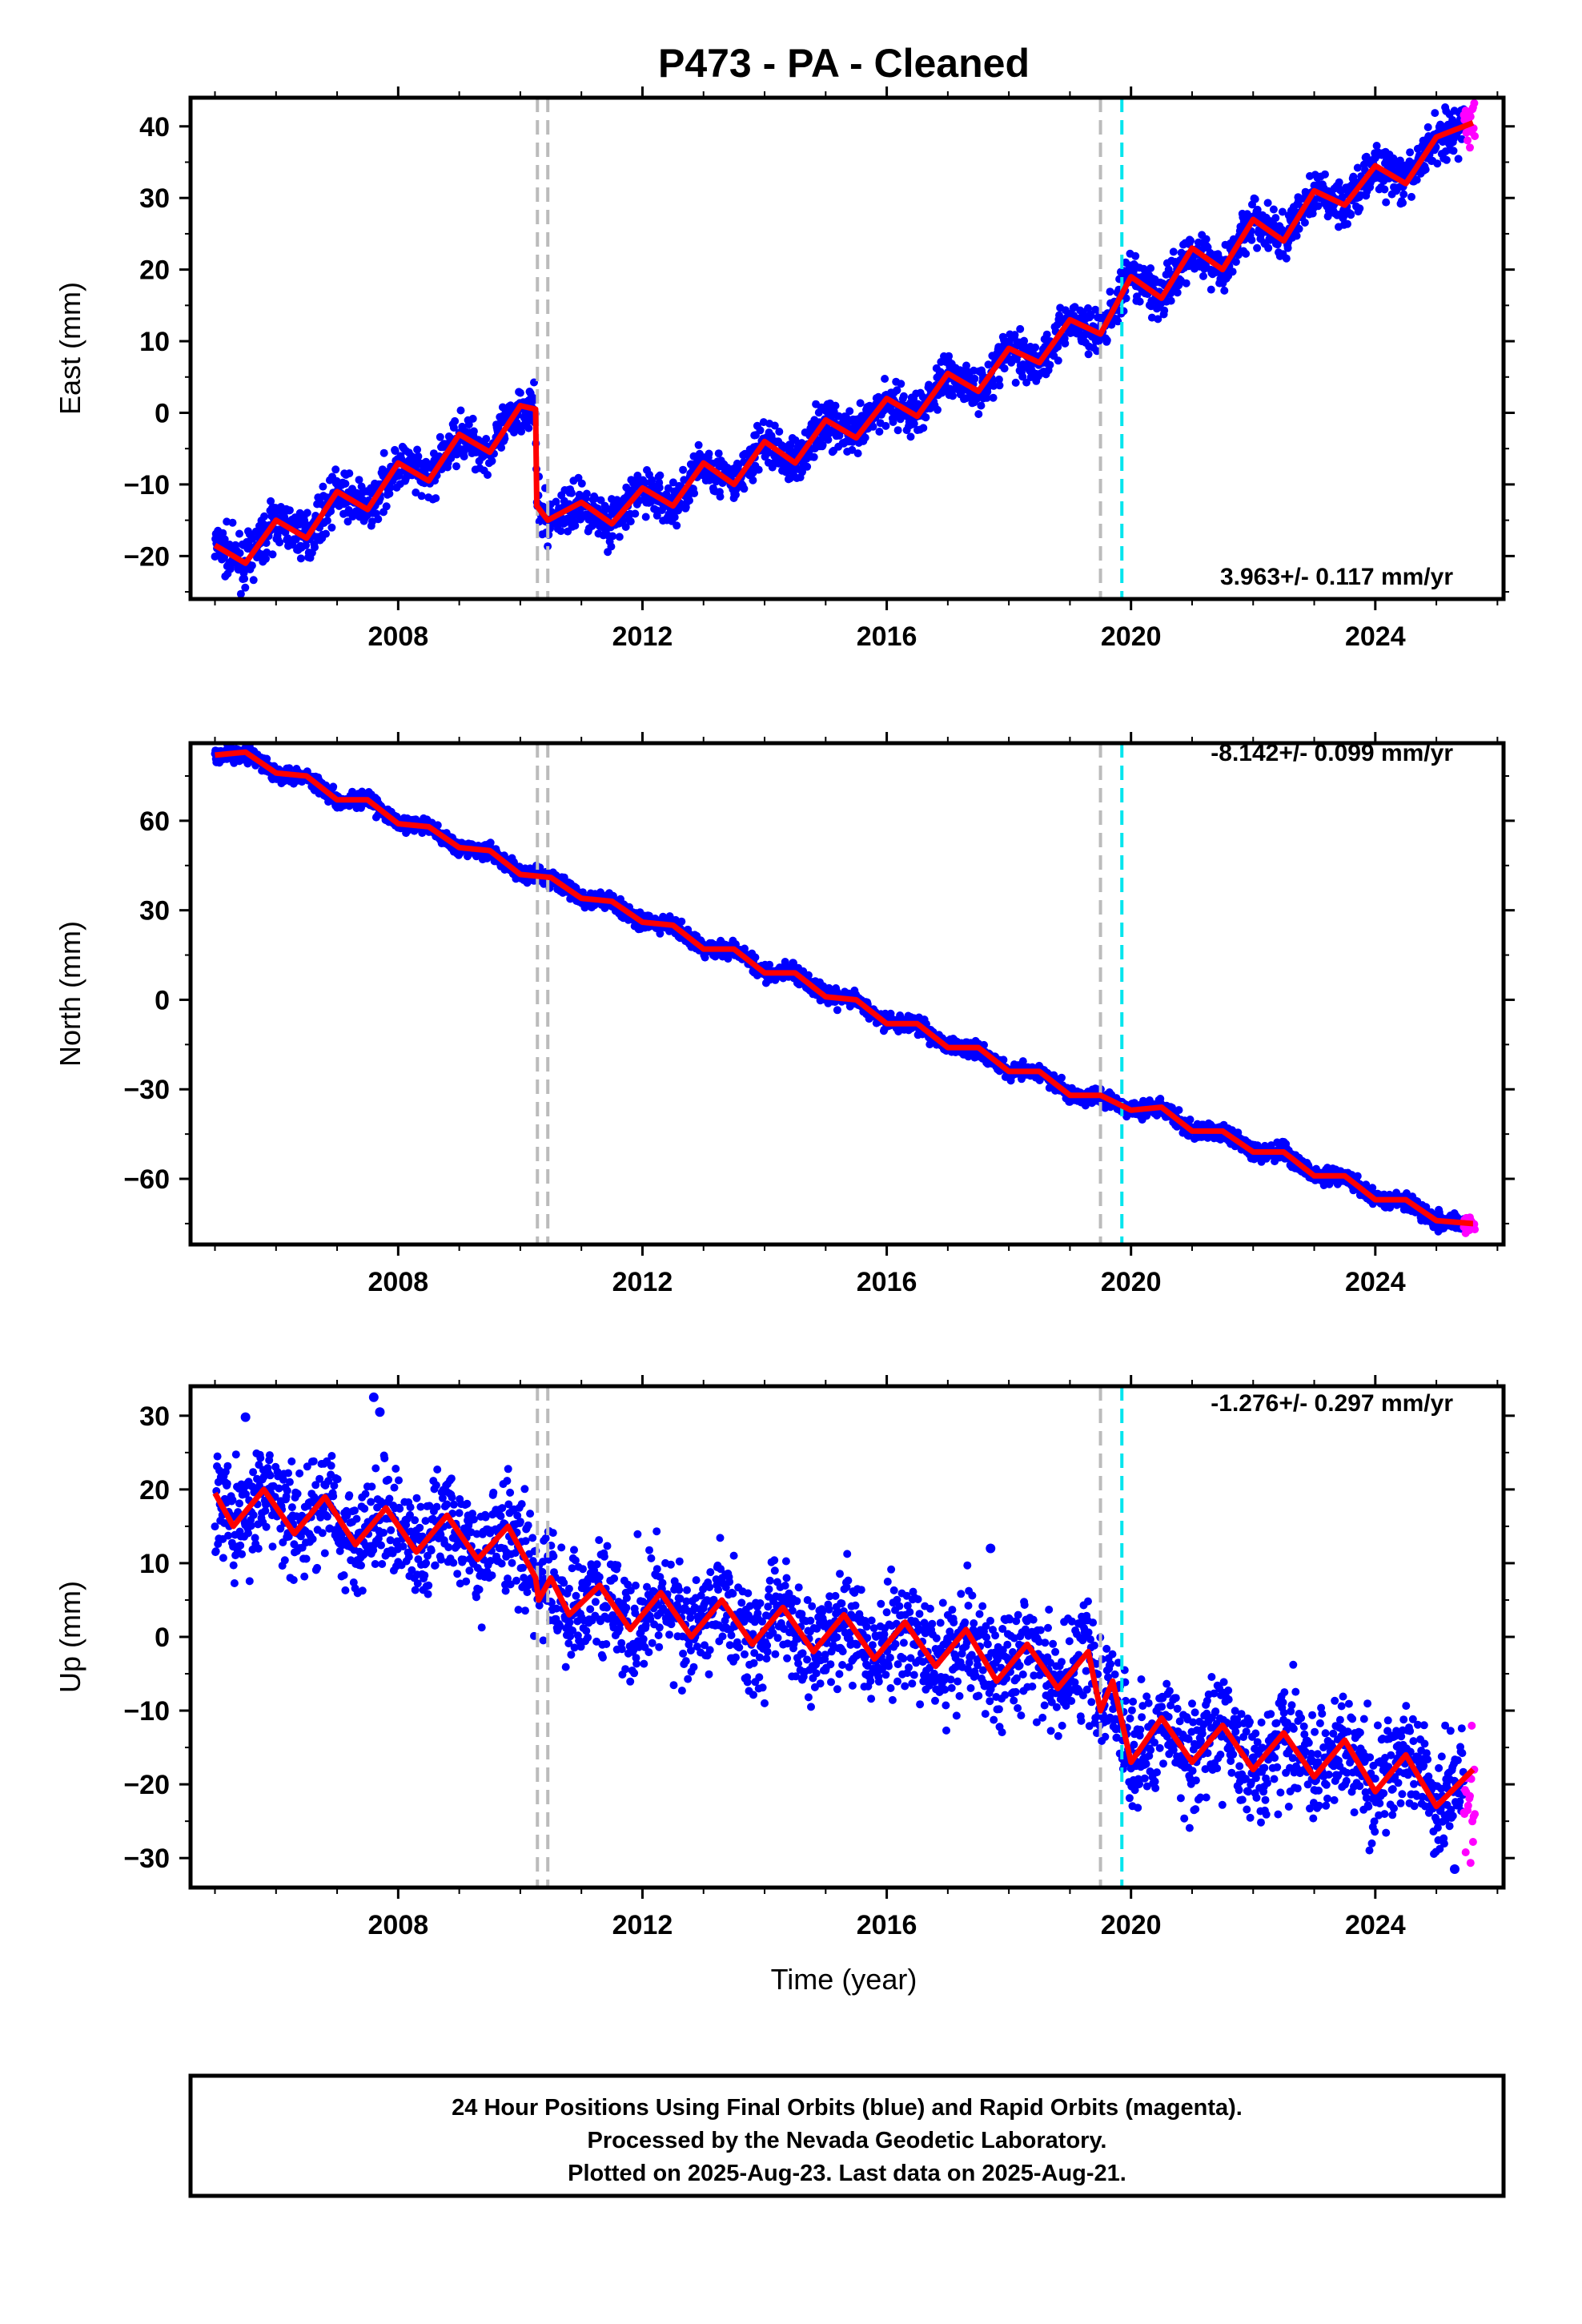  I want to click on y-tick-label: −20, so click(146, 556).